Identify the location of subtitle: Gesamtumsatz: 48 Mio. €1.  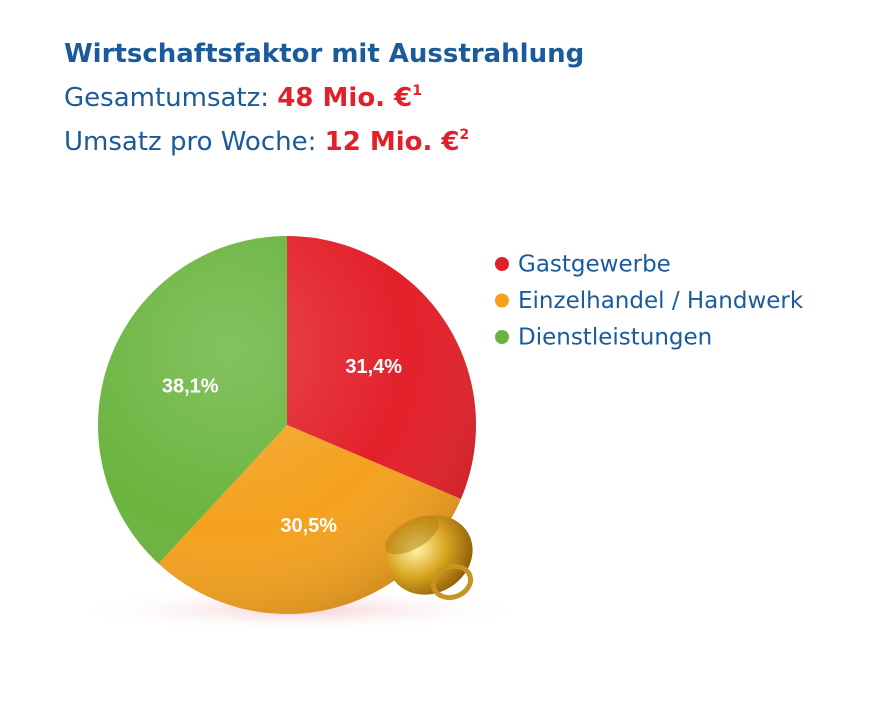
(243, 98).